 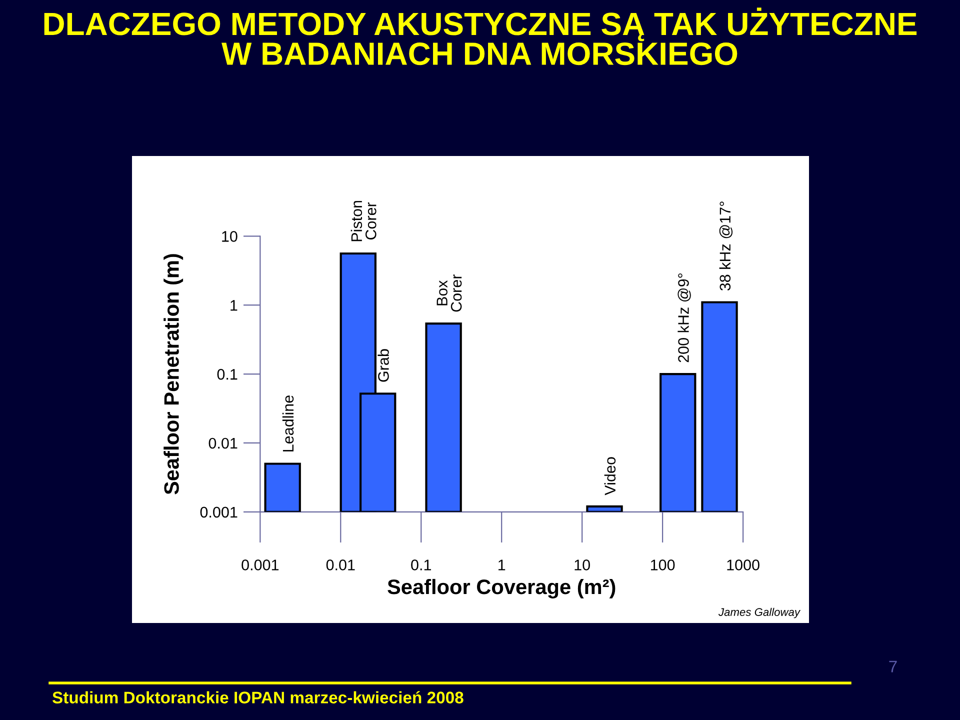 I want to click on x-tick-label: 0.1, so click(x=421, y=565).